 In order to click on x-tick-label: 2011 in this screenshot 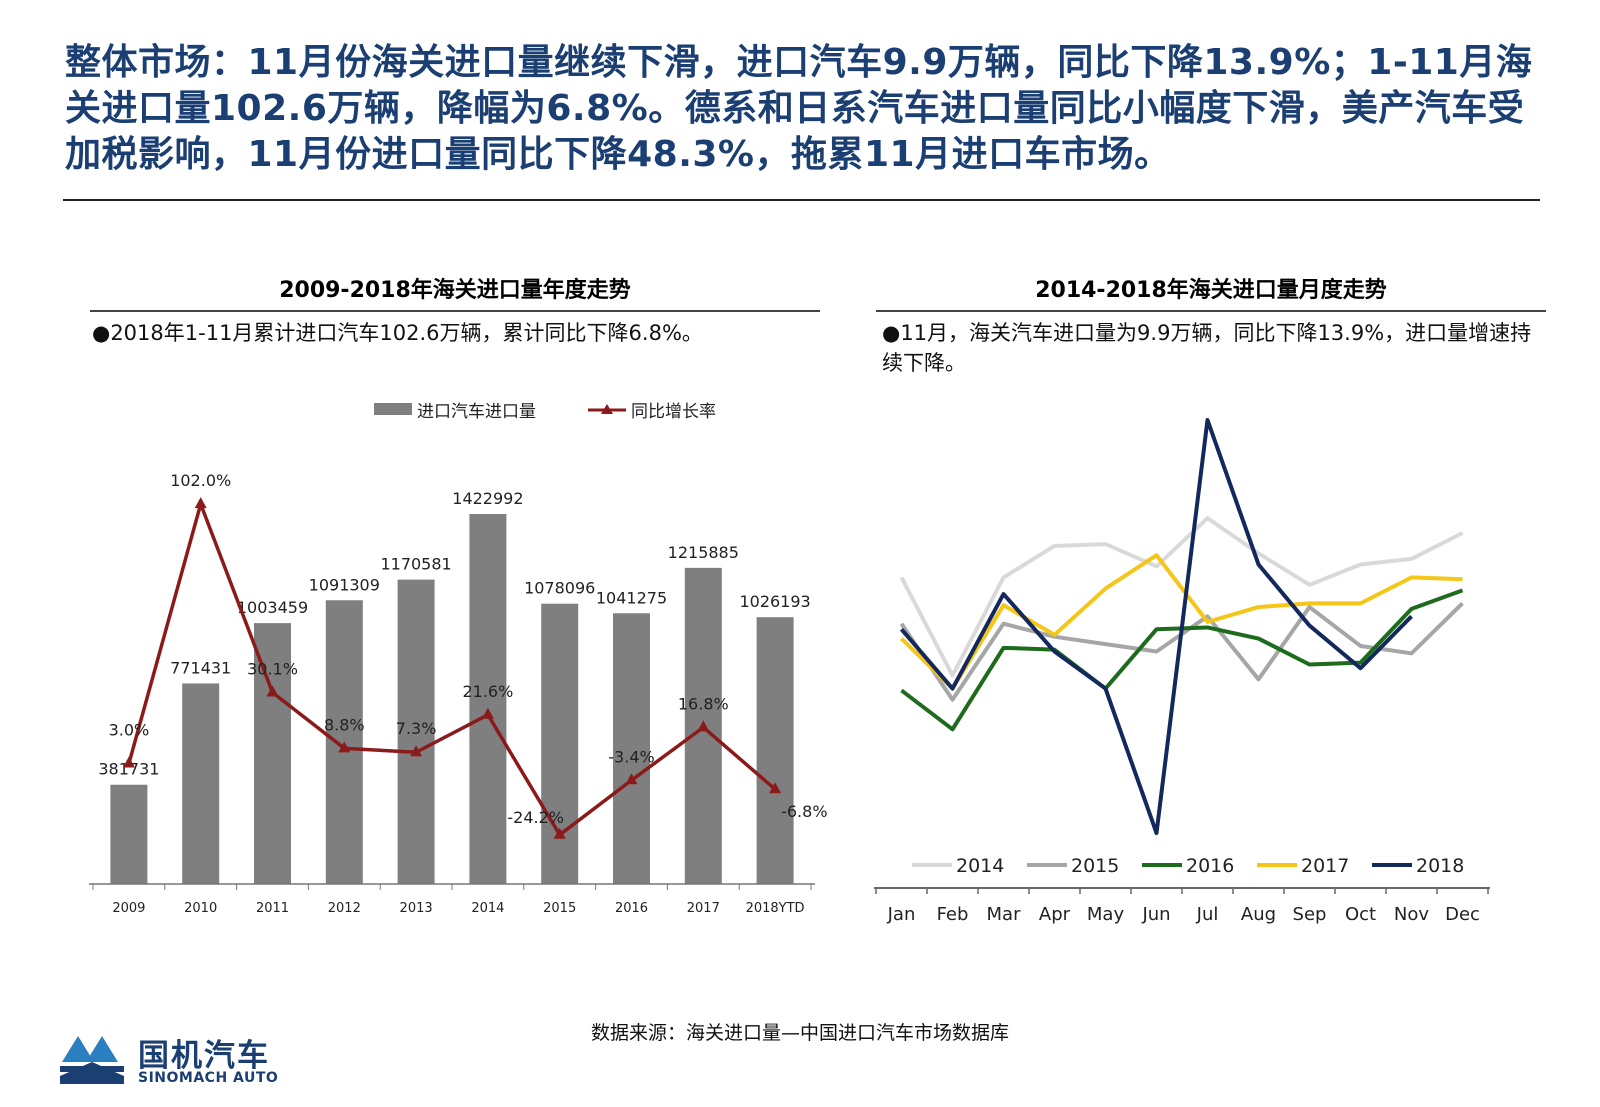, I will do `click(272, 908)`.